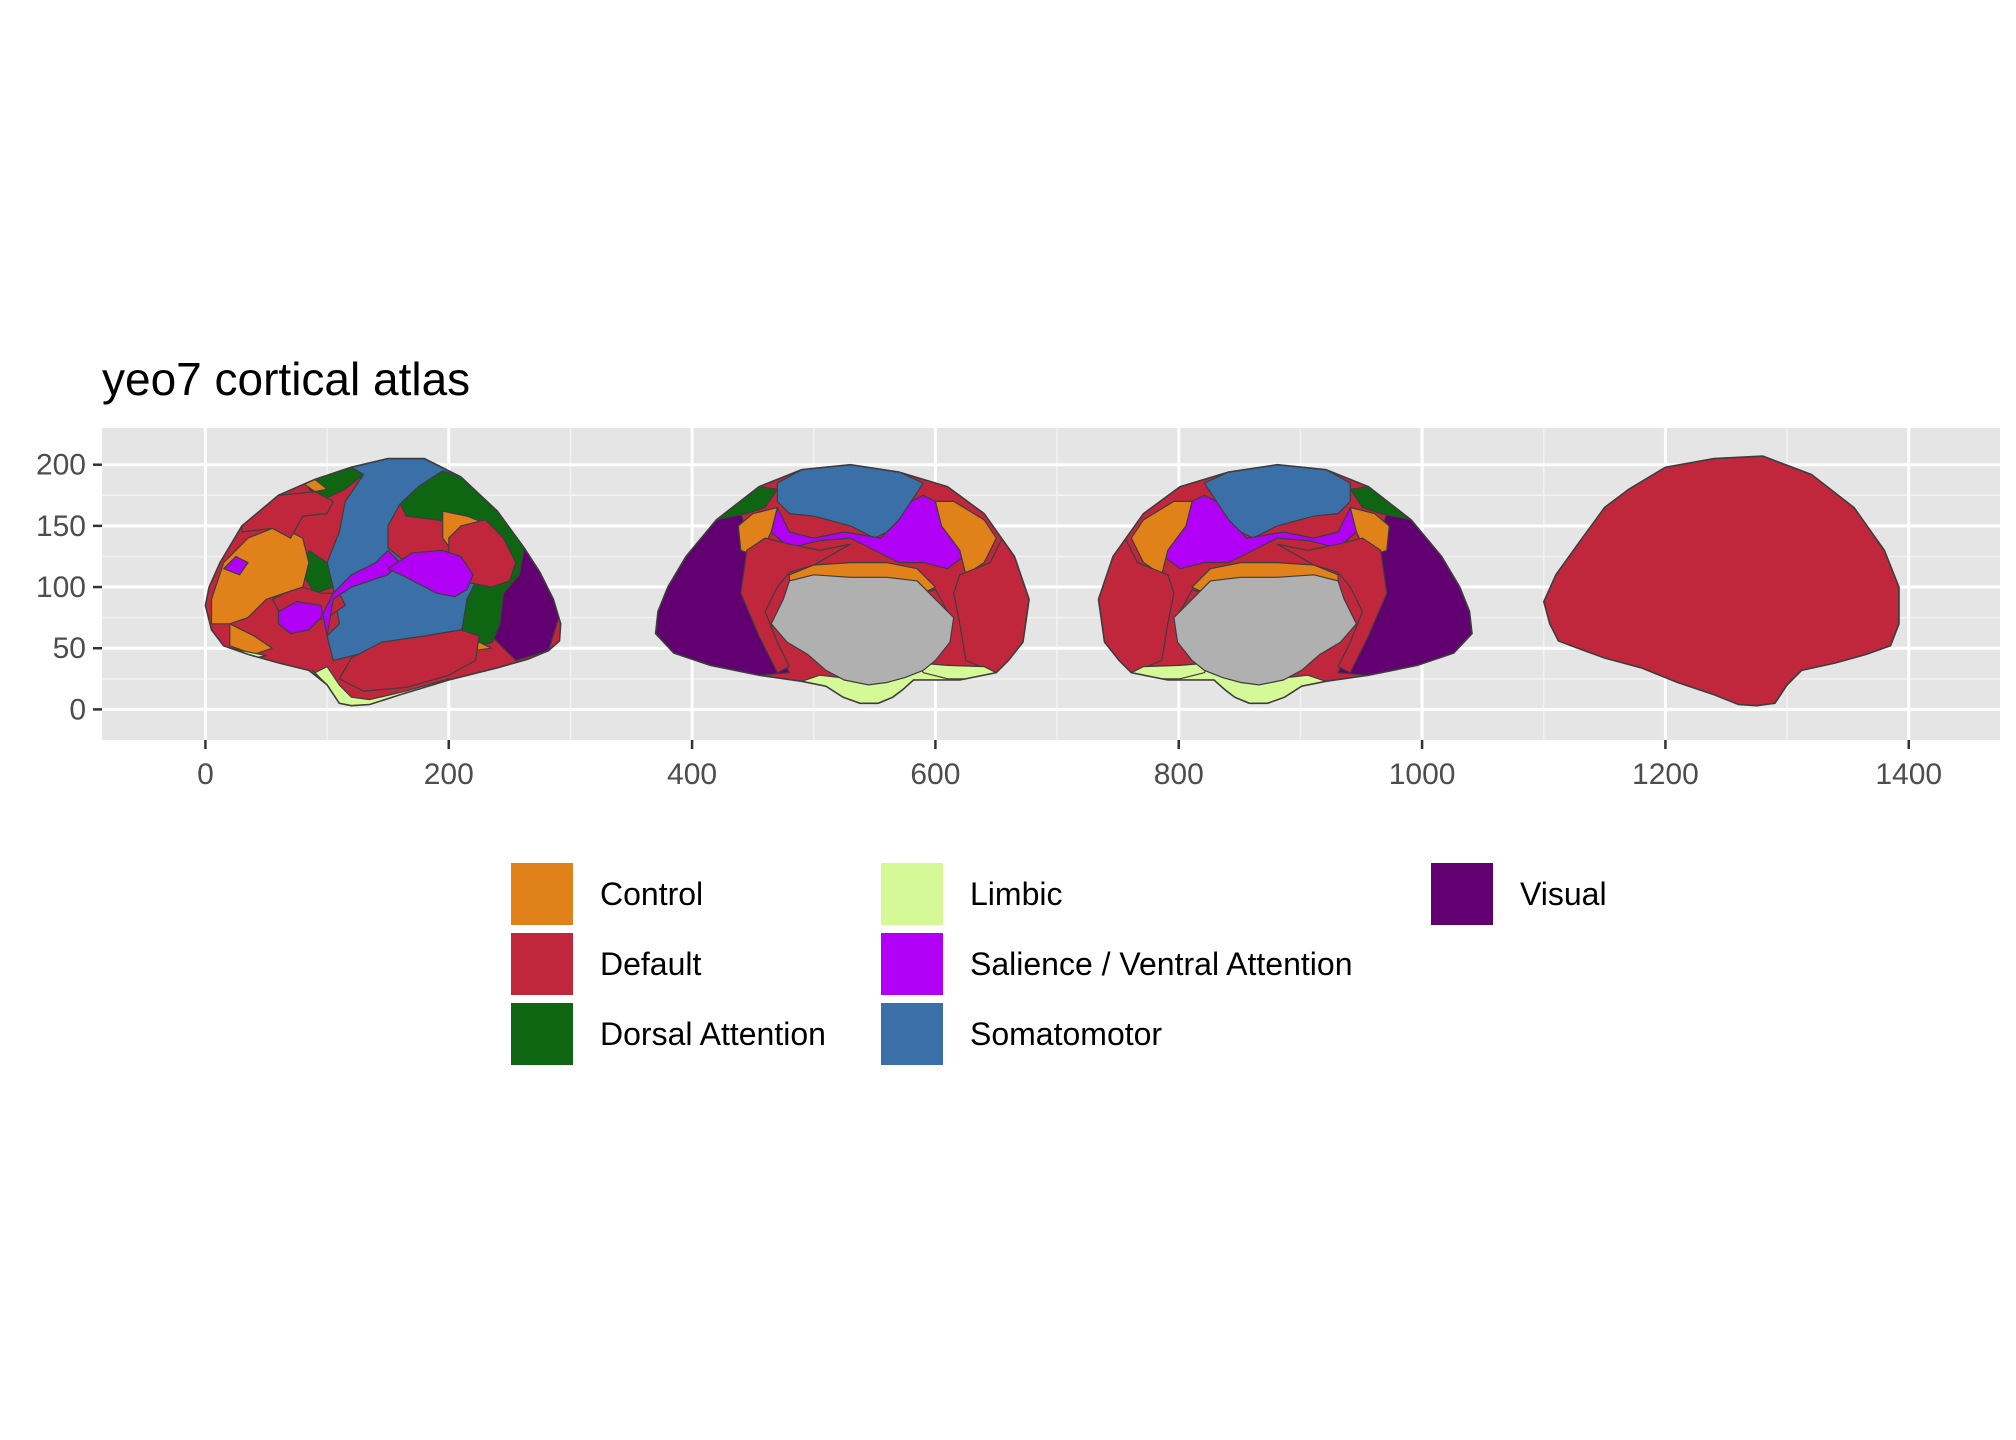  I want to click on y-axis: 0 50 100 150 200, so click(69, 587).